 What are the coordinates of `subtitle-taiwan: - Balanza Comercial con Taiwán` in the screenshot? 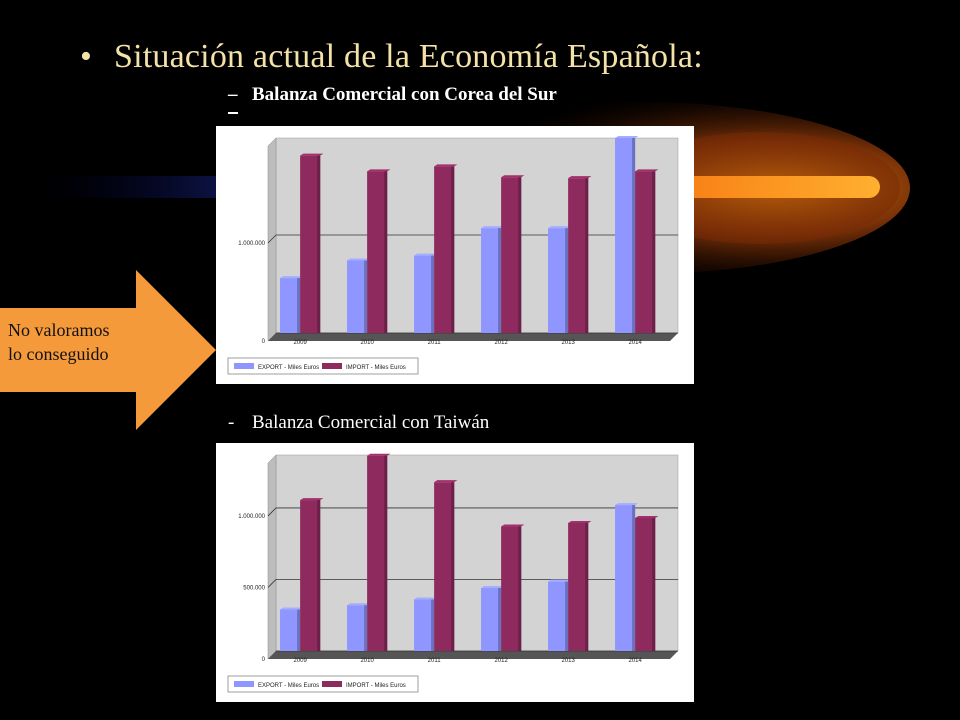 It's located at (358, 423).